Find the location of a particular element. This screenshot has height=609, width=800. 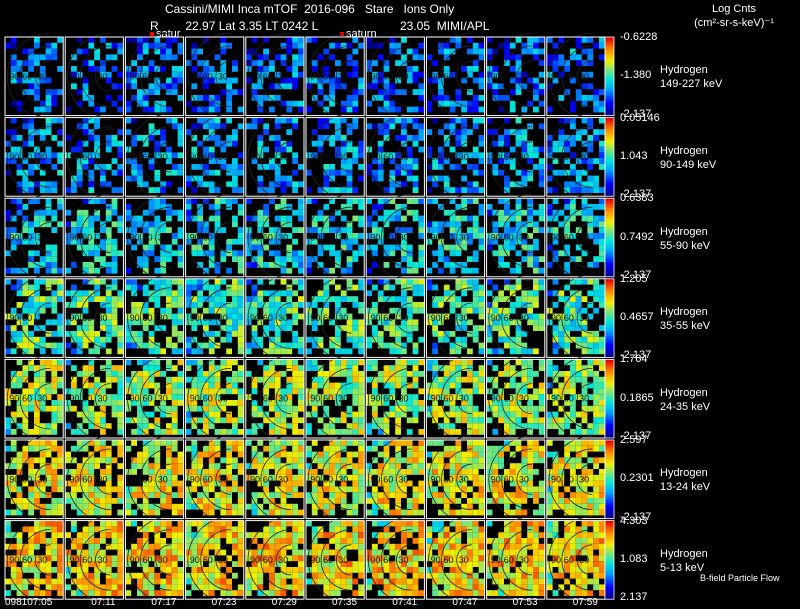

panel-frame is located at coordinates (335, 237).